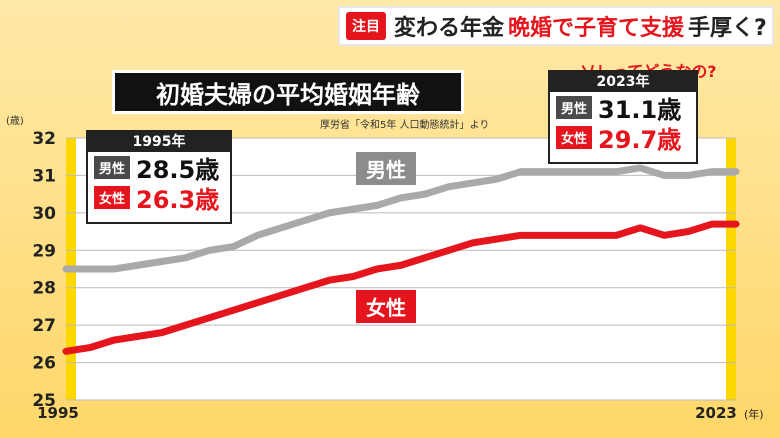 Image resolution: width=780 pixels, height=438 pixels. I want to click on callout-2023: 2023年 男性 31.1歳 女性 29.7歳, so click(623, 117).